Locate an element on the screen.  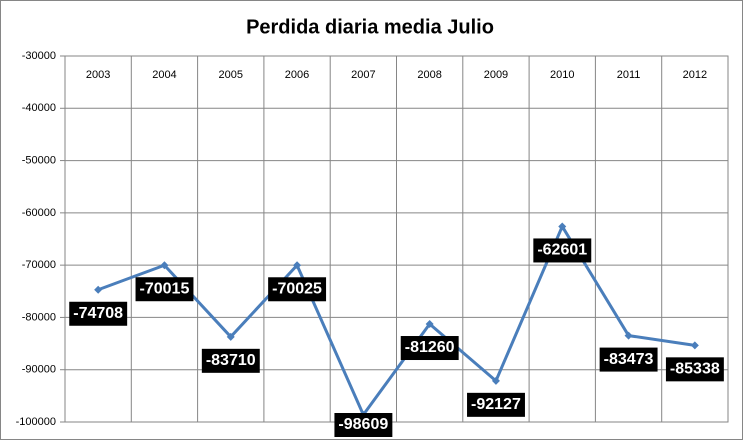
data-label: -81260 is located at coordinates (430, 347).